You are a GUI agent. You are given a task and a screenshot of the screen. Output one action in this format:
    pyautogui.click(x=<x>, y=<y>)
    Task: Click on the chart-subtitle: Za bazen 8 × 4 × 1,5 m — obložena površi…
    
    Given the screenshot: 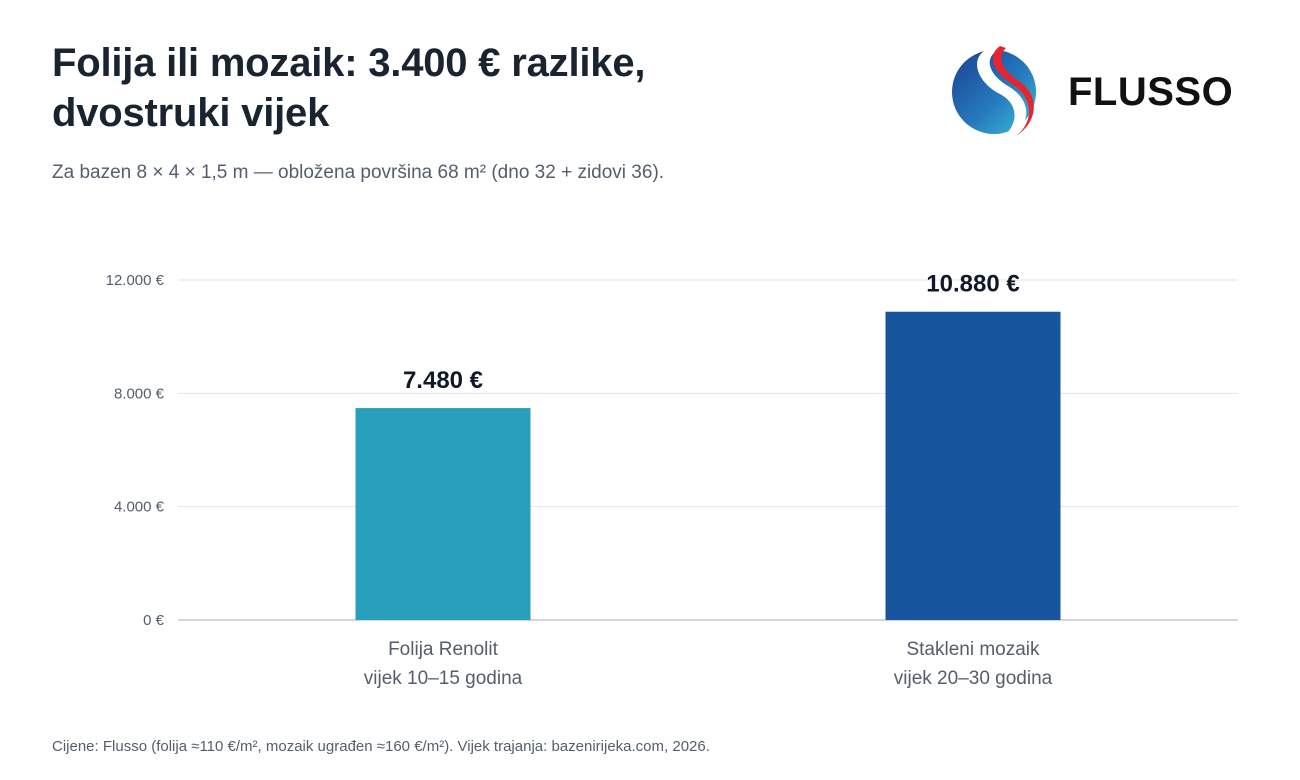 What is the action you would take?
    pyautogui.click(x=358, y=172)
    